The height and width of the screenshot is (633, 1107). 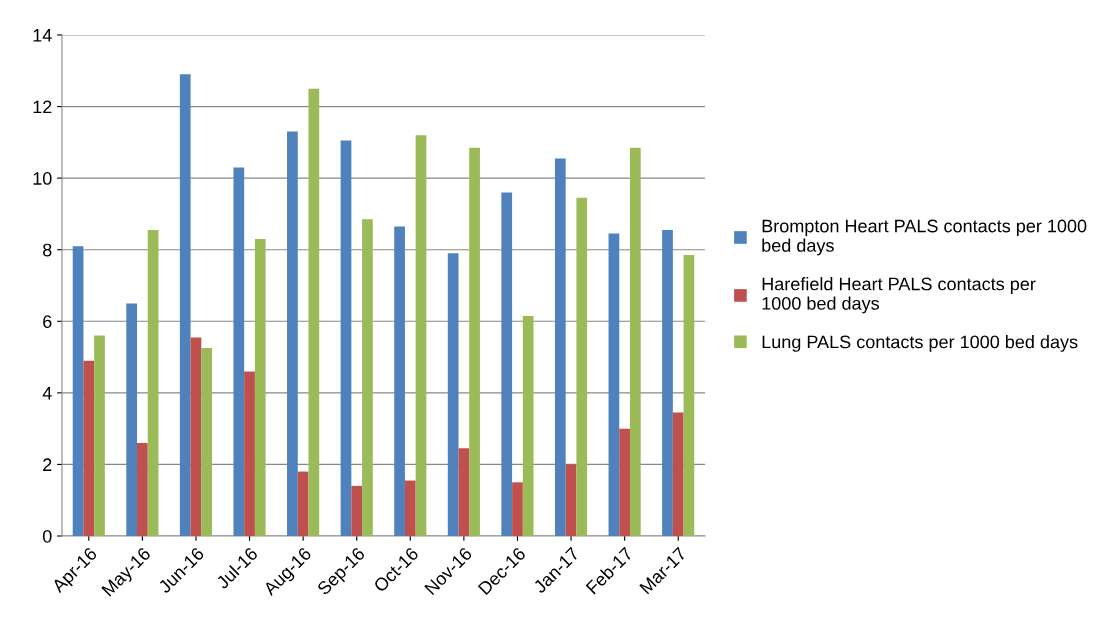 I want to click on y-tick-label: 14, so click(x=42, y=35).